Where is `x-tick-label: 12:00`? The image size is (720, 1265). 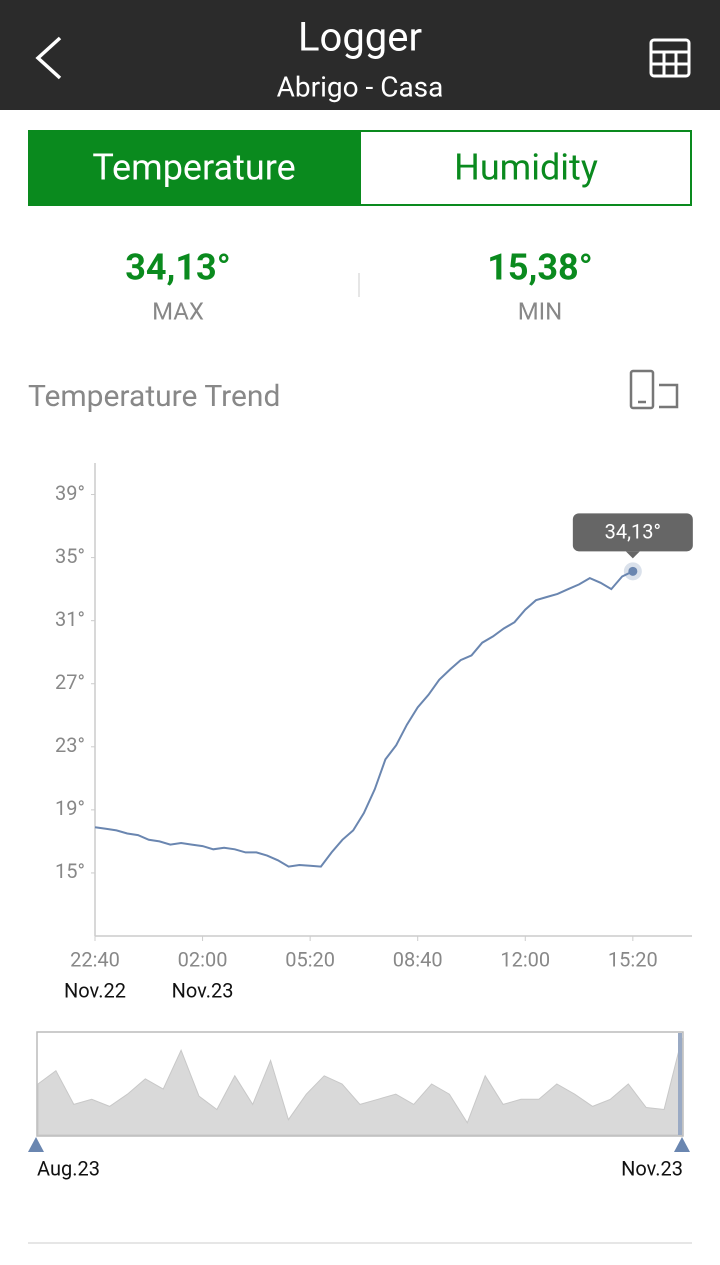 x-tick-label: 12:00 is located at coordinates (525, 959).